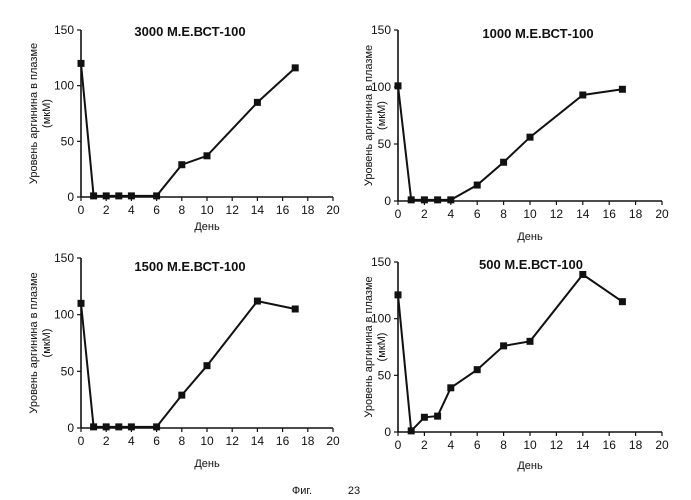 Image resolution: width=691 pixels, height=500 pixels. What do you see at coordinates (302, 491) in the screenshot?
I see `figure-caption-label: Фиг.` at bounding box center [302, 491].